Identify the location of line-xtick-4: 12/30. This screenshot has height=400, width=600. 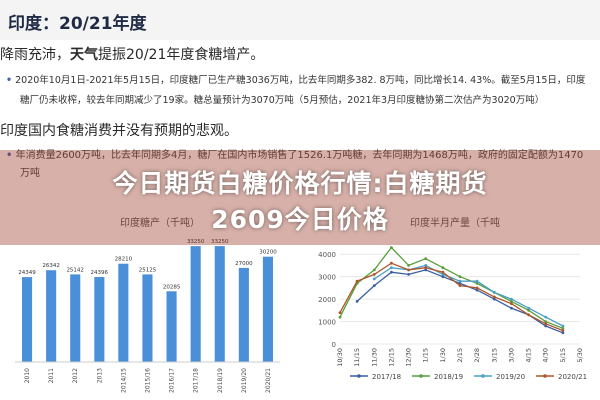
(409, 357).